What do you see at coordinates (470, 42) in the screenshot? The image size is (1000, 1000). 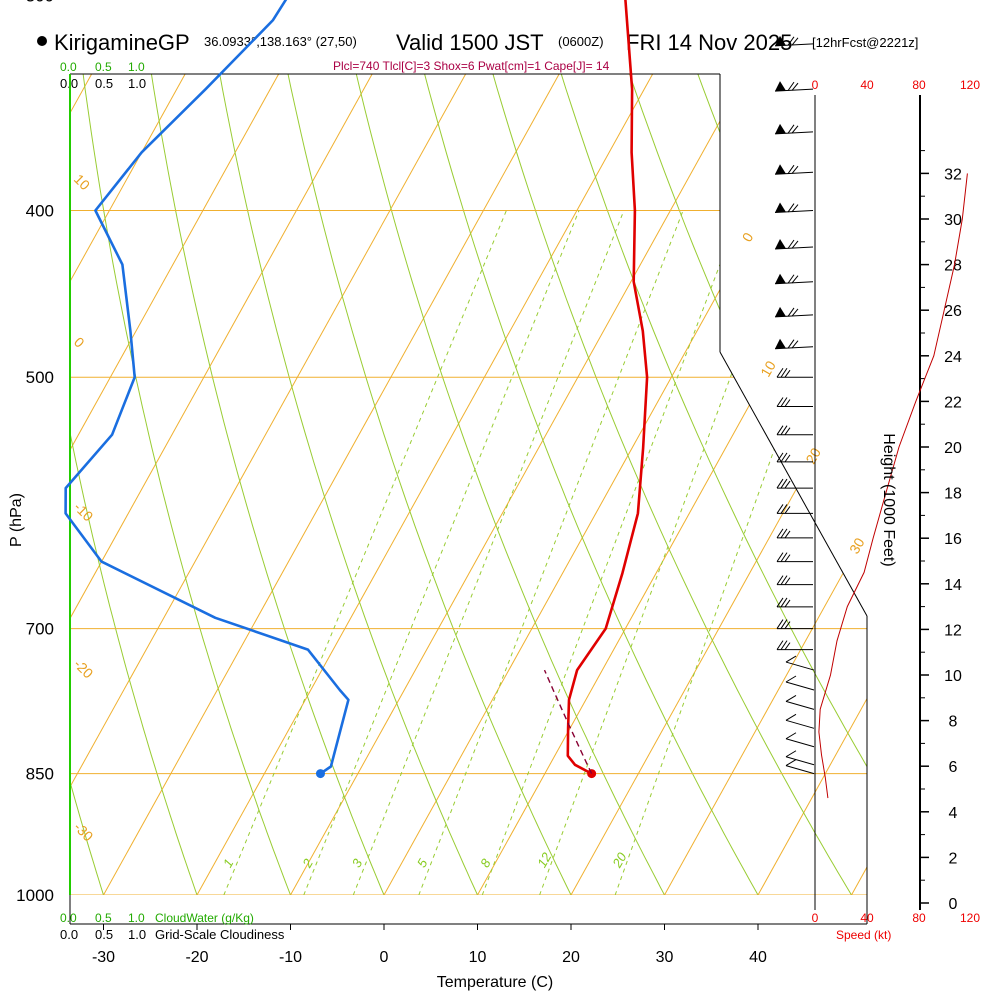 I see `valid-time: Valid 1500 JST` at bounding box center [470, 42].